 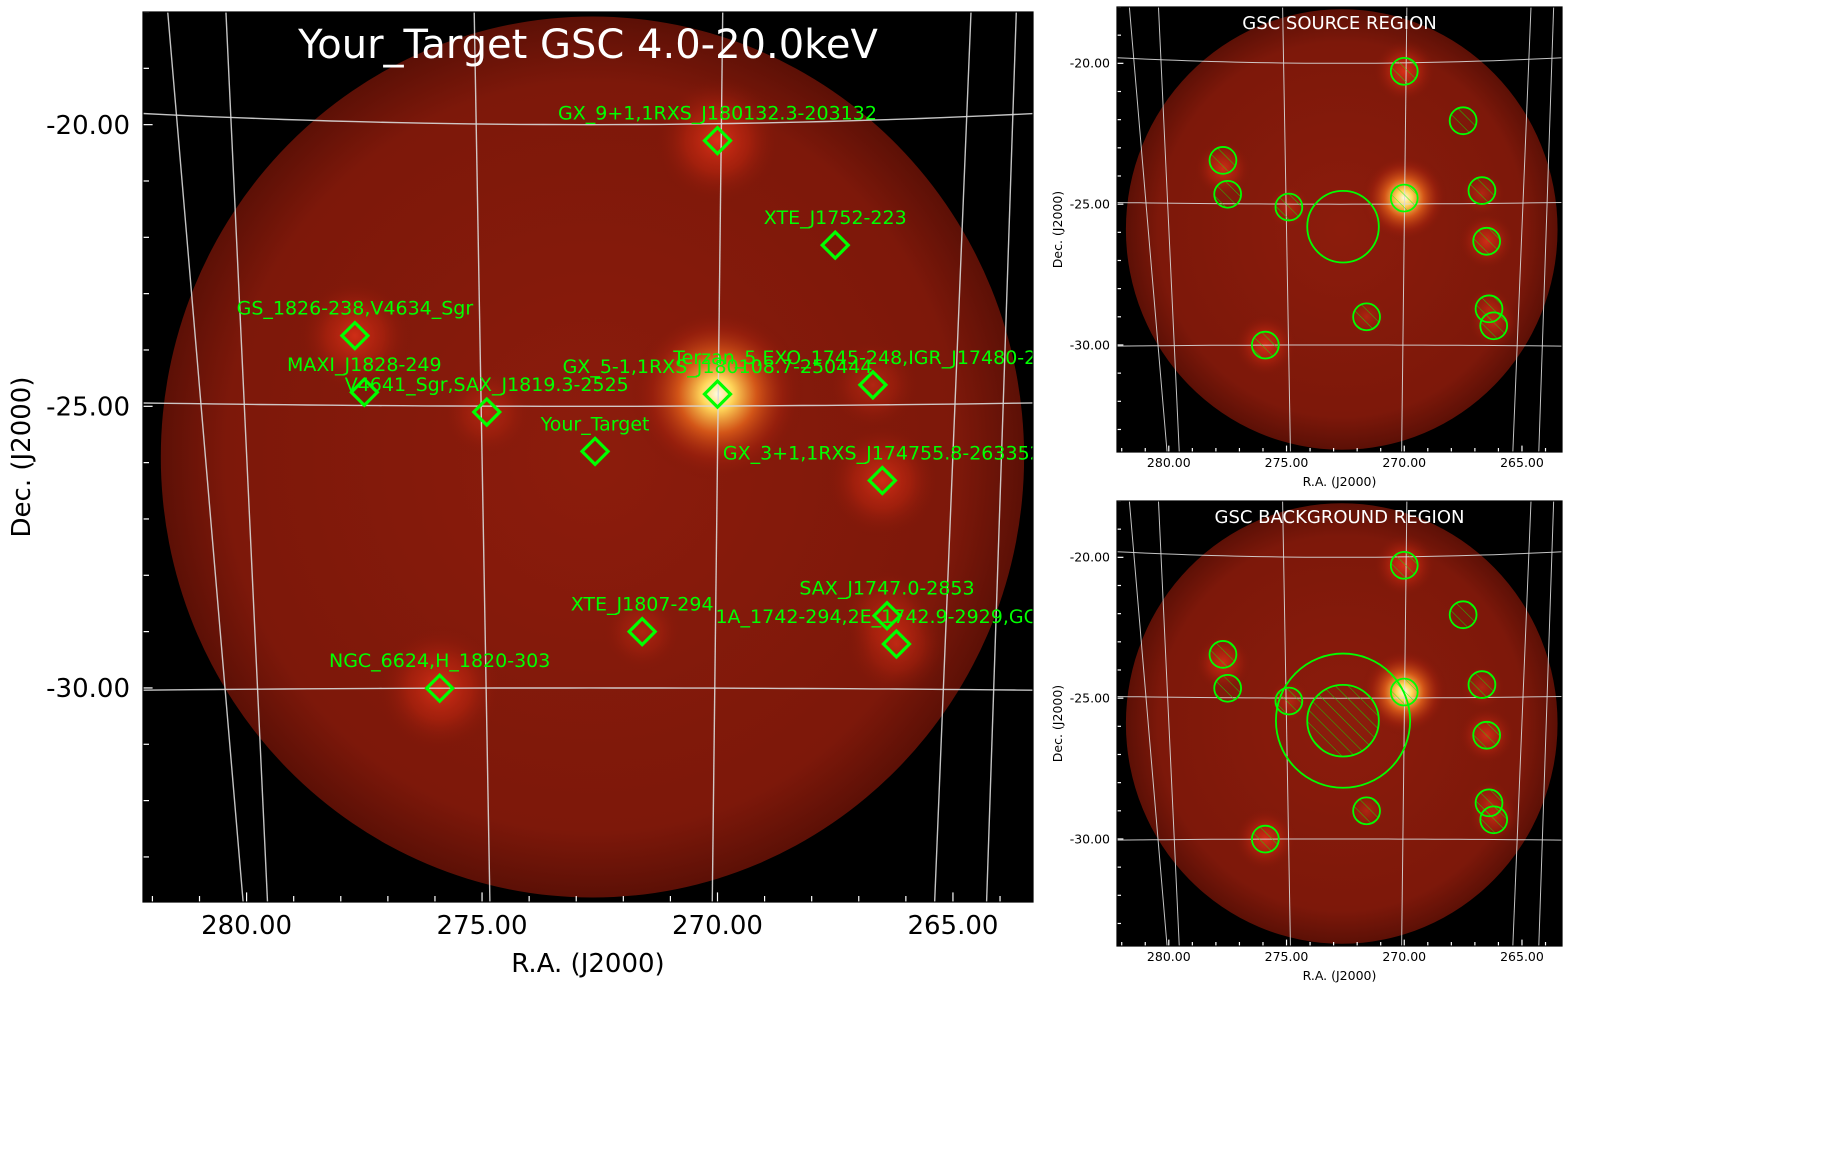 What do you see at coordinates (1090, 557) in the screenshot?
I see `background-ytick-label: -20.00` at bounding box center [1090, 557].